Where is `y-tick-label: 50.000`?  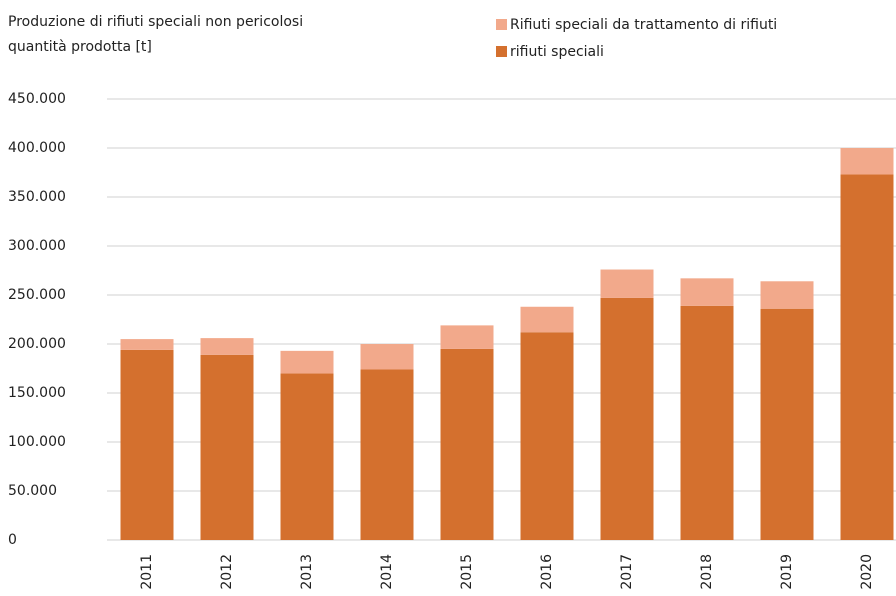 y-tick-label: 50.000 is located at coordinates (32, 491).